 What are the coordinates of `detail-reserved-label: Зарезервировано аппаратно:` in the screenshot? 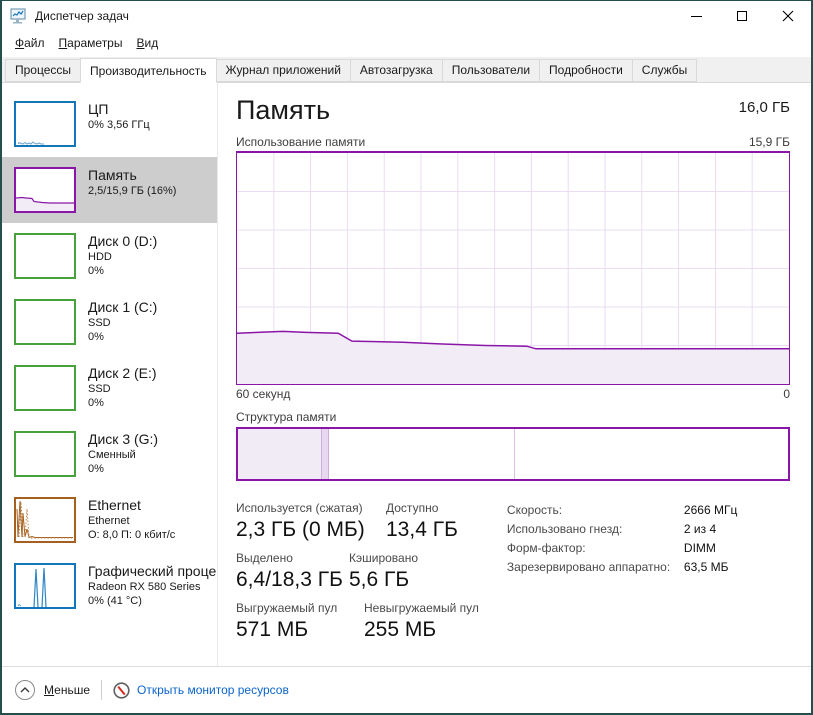 It's located at (588, 567).